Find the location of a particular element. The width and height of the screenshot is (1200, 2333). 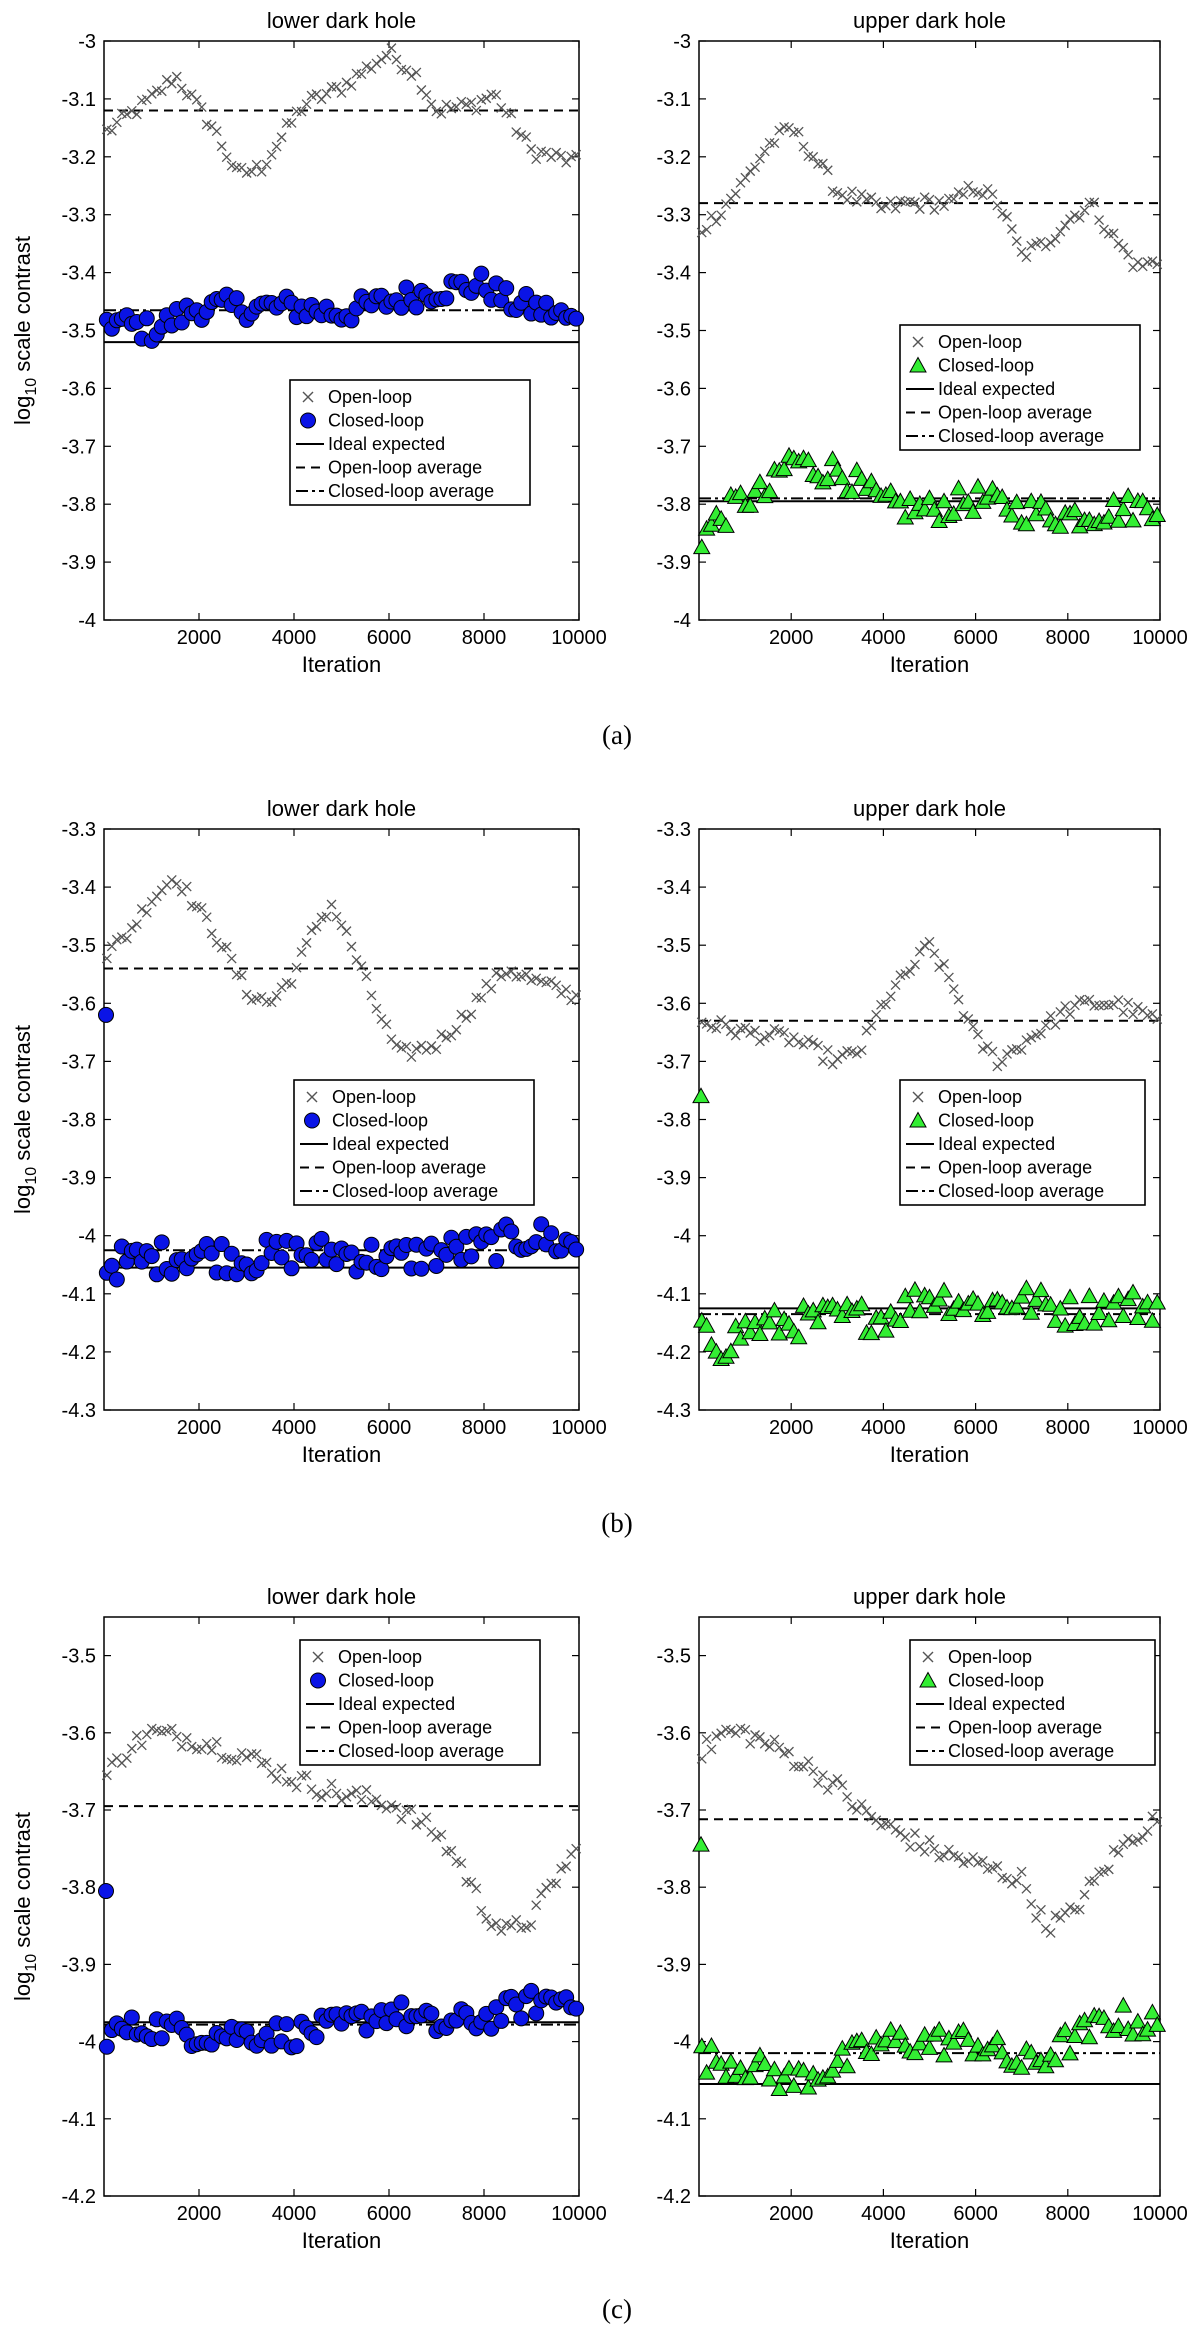

y-tick-label: -3.6 is located at coordinates (79, 389).